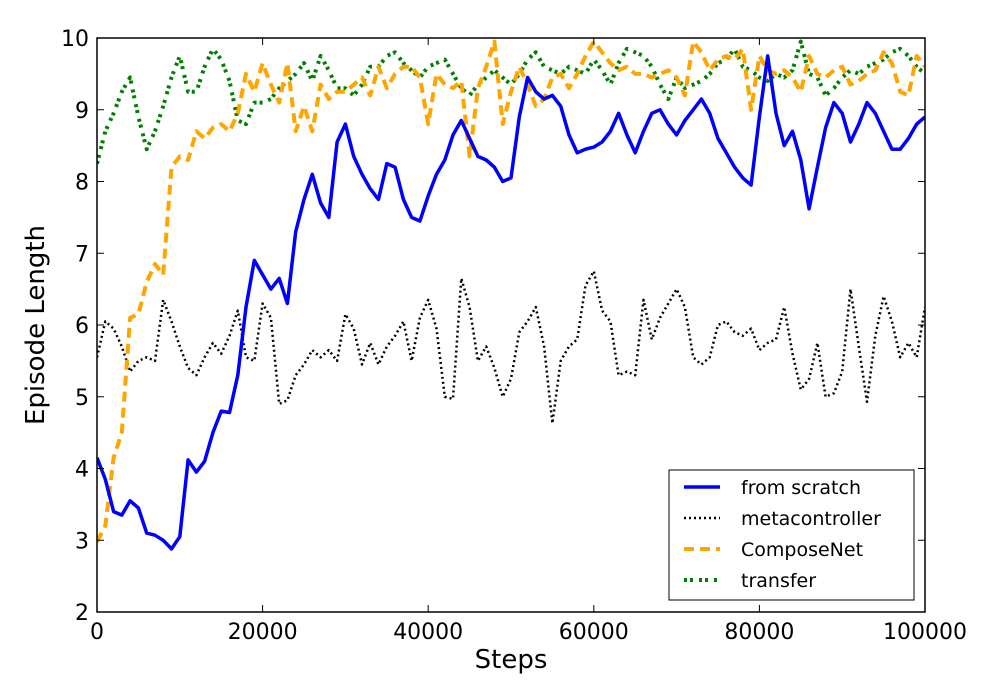 Image resolution: width=1000 pixels, height=700 pixels. I want to click on x-tick-label: 40000, so click(428, 632).